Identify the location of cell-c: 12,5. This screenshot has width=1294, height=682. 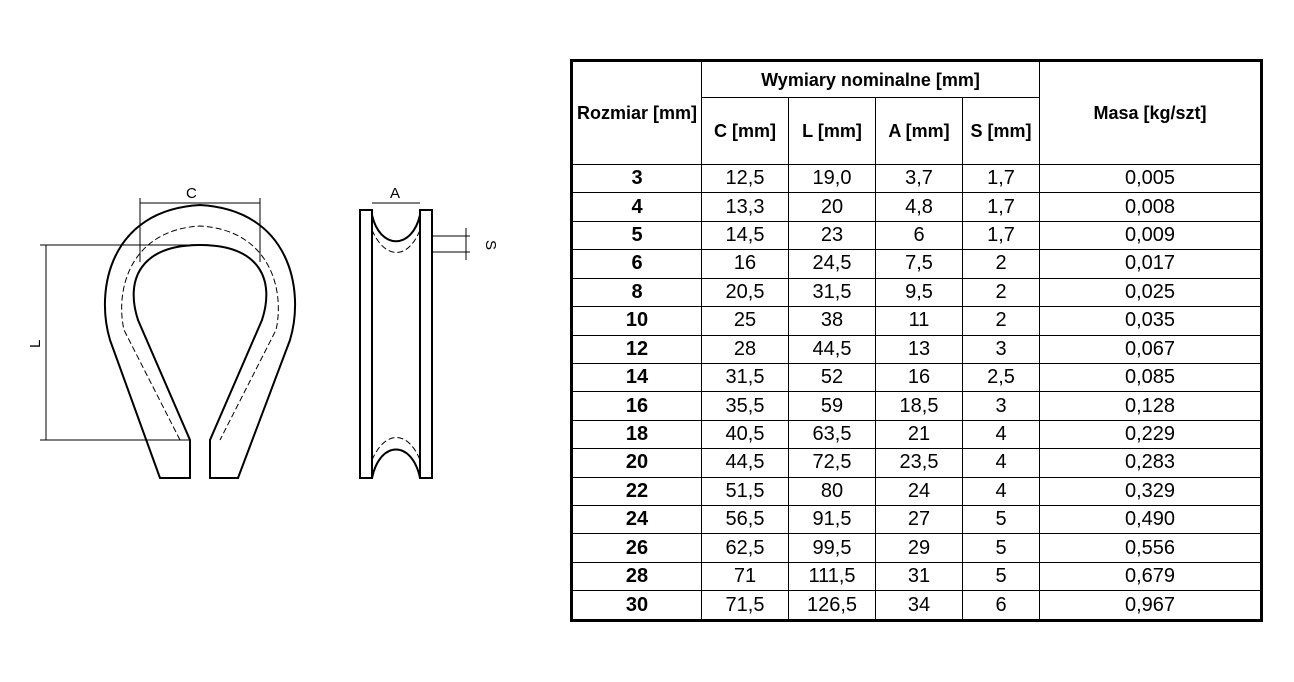
(745, 178).